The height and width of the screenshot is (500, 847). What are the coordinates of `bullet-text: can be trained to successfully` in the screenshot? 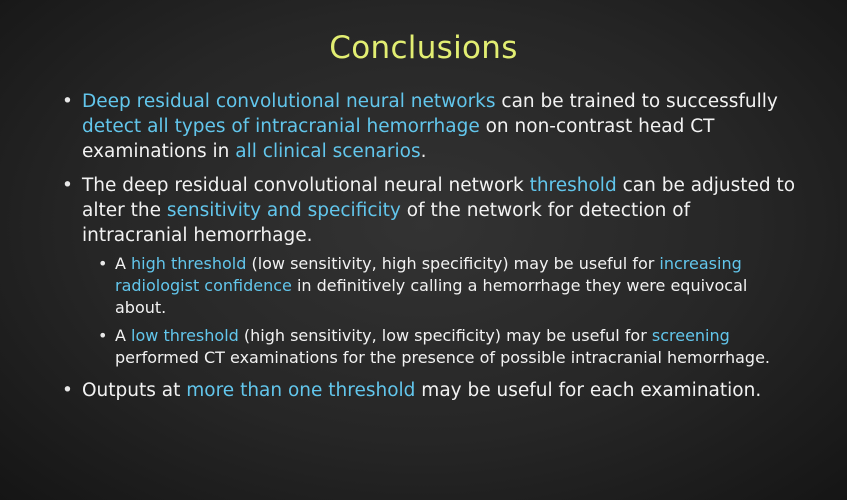 It's located at (636, 101).